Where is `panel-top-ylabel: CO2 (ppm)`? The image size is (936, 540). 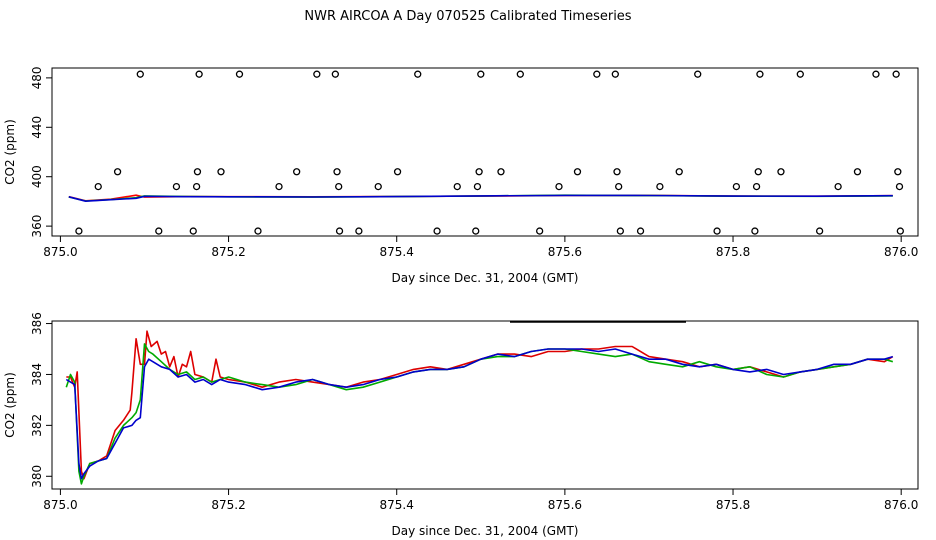 panel-top-ylabel: CO2 (ppm) is located at coordinates (10, 152).